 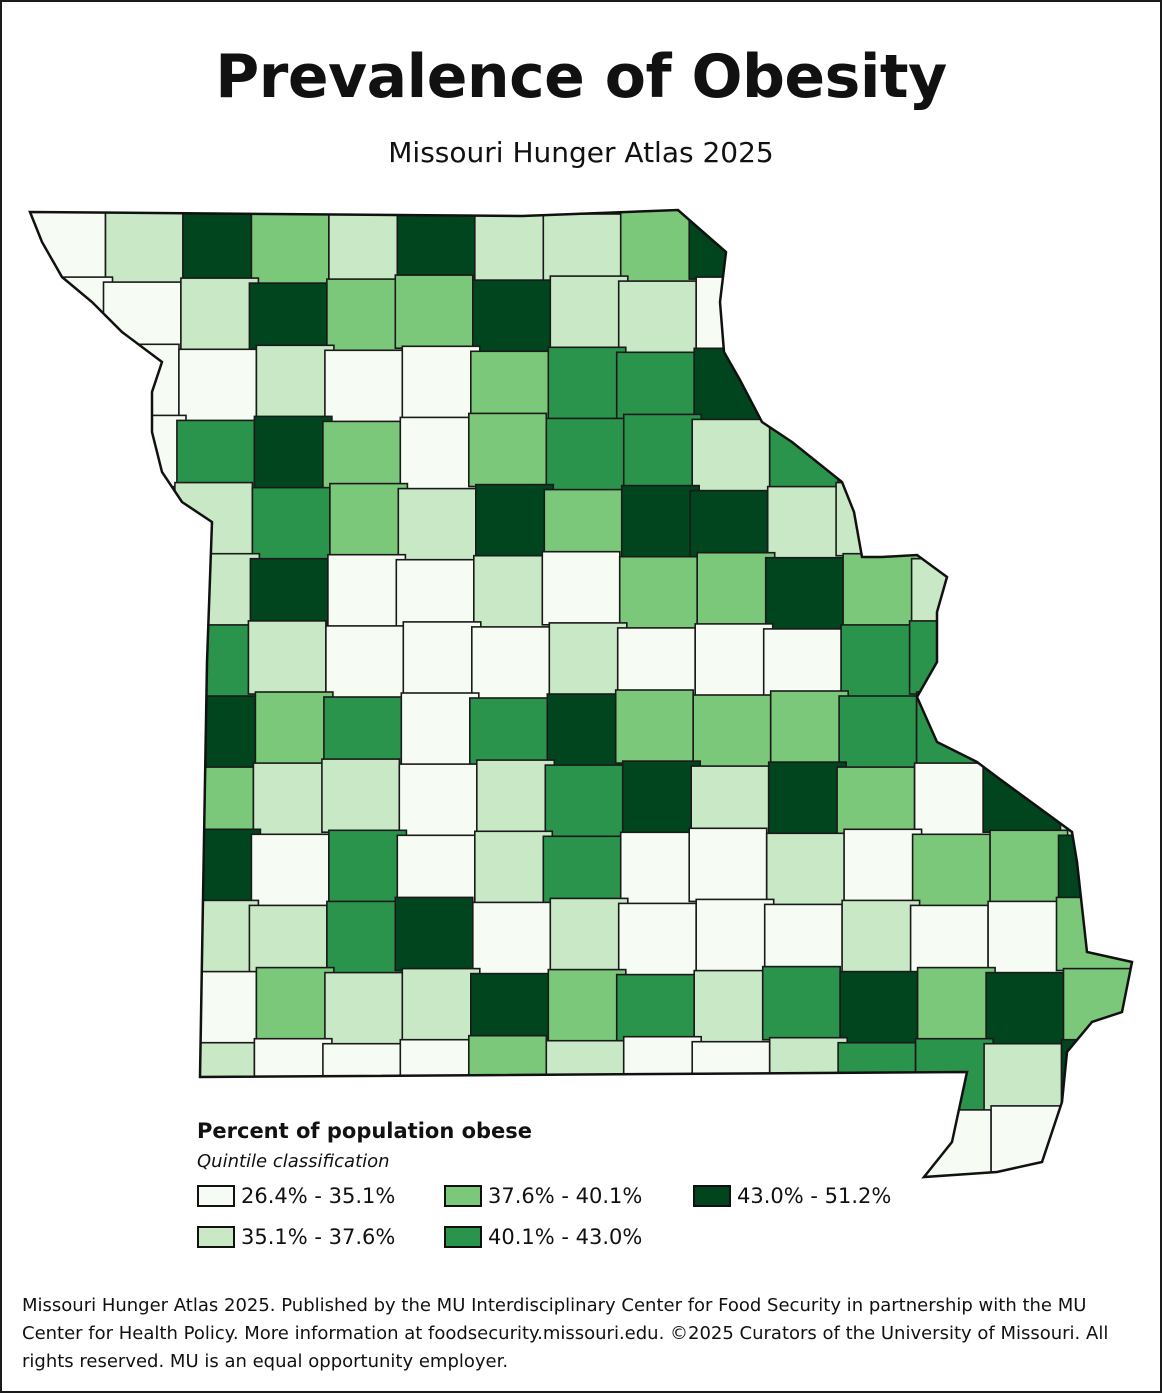 I want to click on legend-item-class-3: 37.6% - 40.1%, so click(x=543, y=1196).